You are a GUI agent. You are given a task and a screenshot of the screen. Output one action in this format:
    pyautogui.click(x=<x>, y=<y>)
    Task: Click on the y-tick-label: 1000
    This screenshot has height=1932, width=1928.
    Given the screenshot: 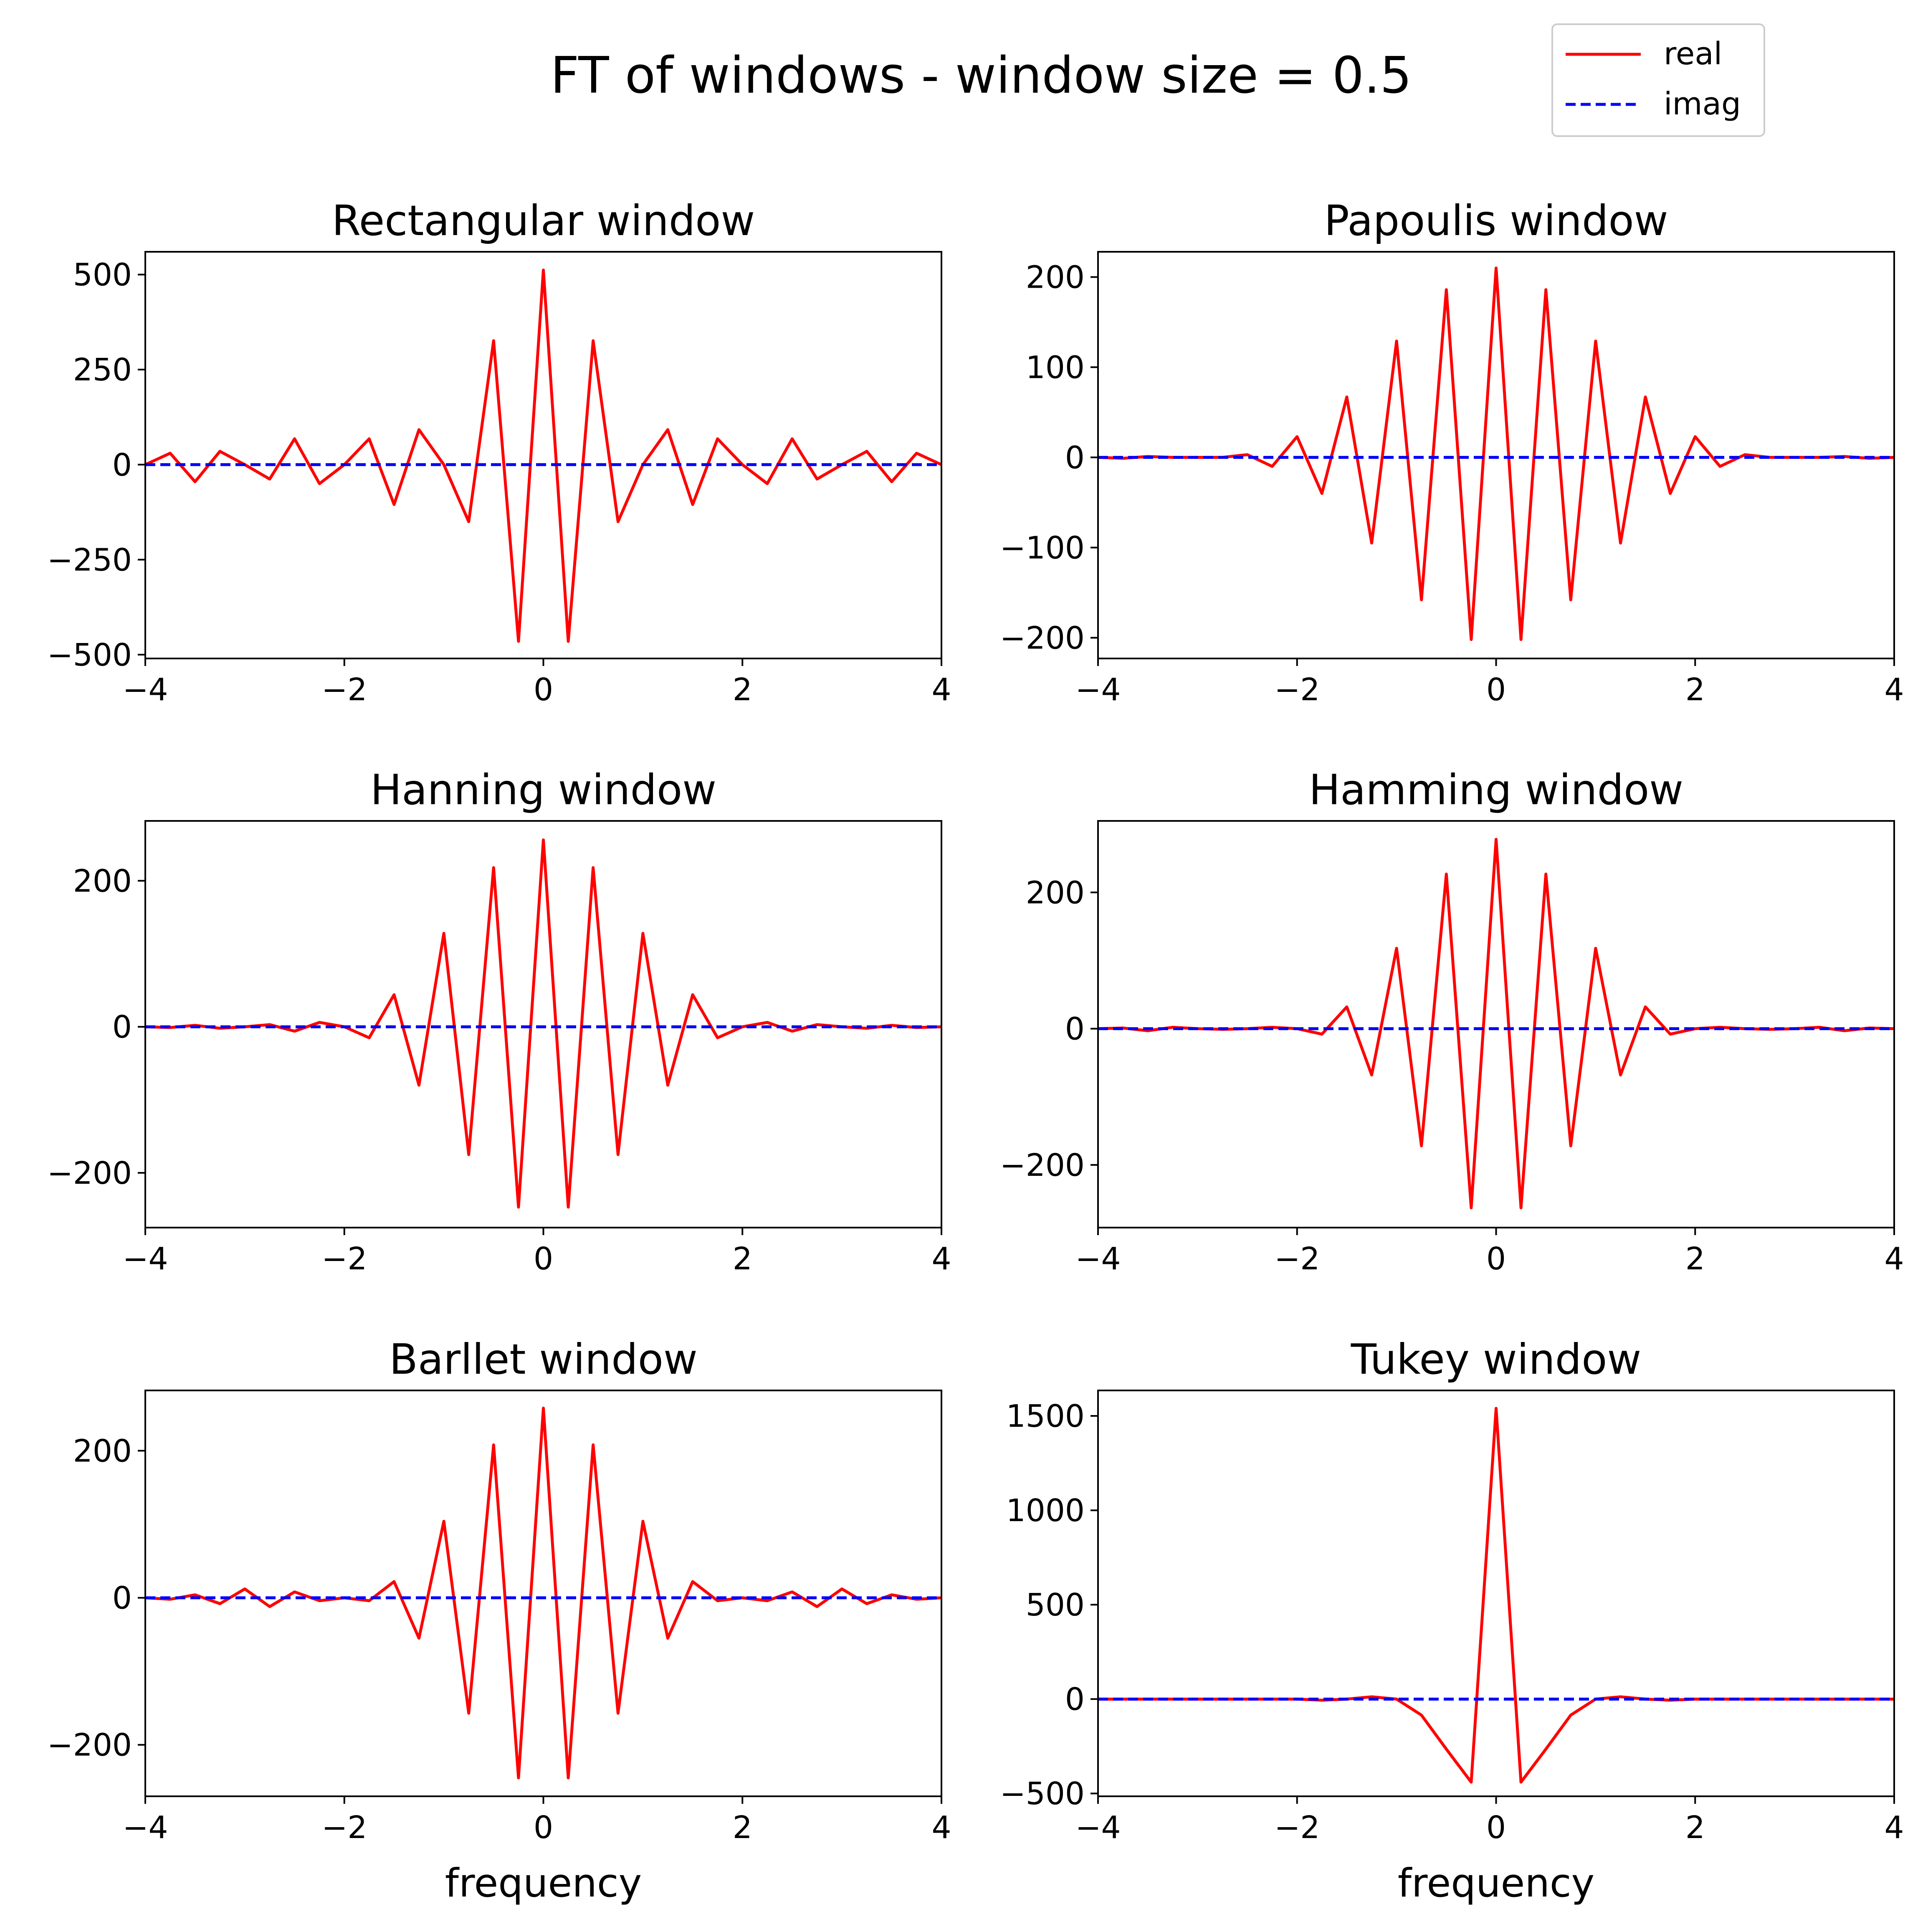 What is the action you would take?
    pyautogui.click(x=1045, y=1511)
    